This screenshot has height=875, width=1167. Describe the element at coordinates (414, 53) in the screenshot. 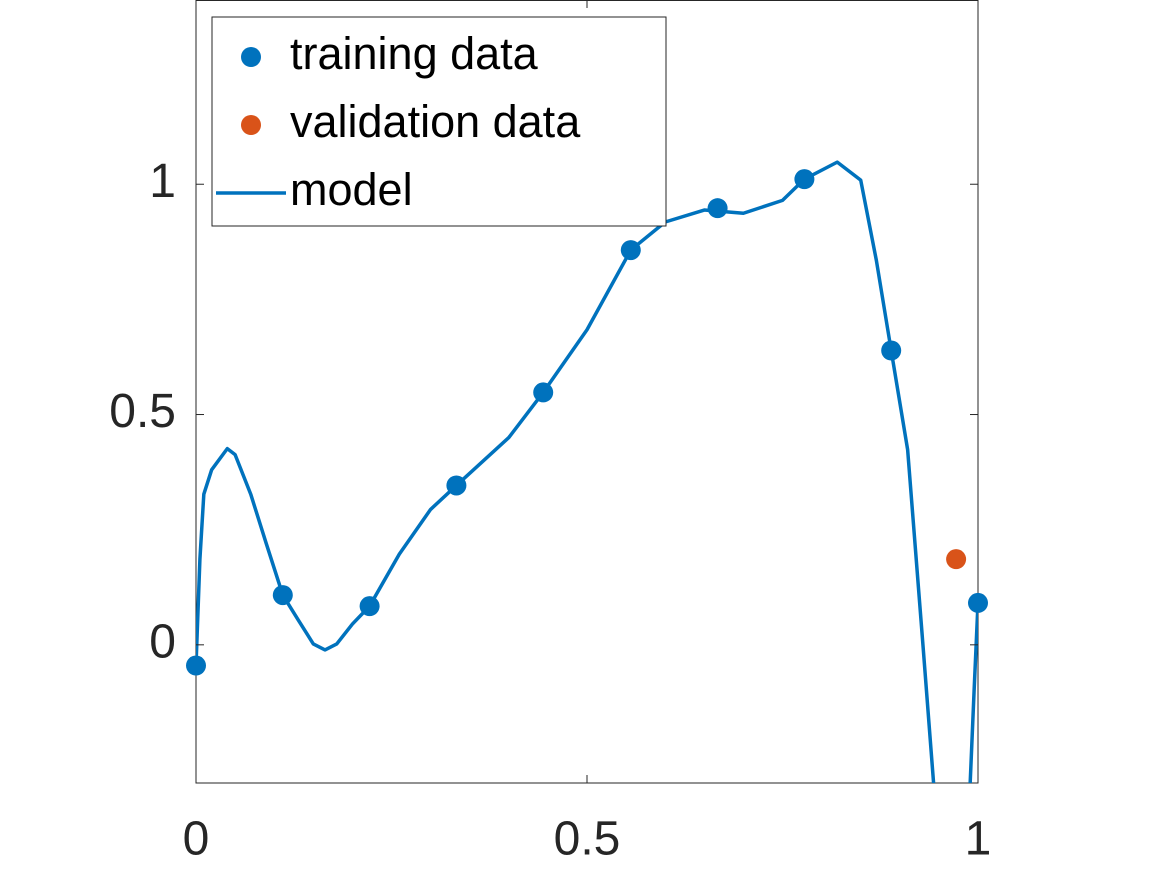

I see `legend-label: training data` at that location.